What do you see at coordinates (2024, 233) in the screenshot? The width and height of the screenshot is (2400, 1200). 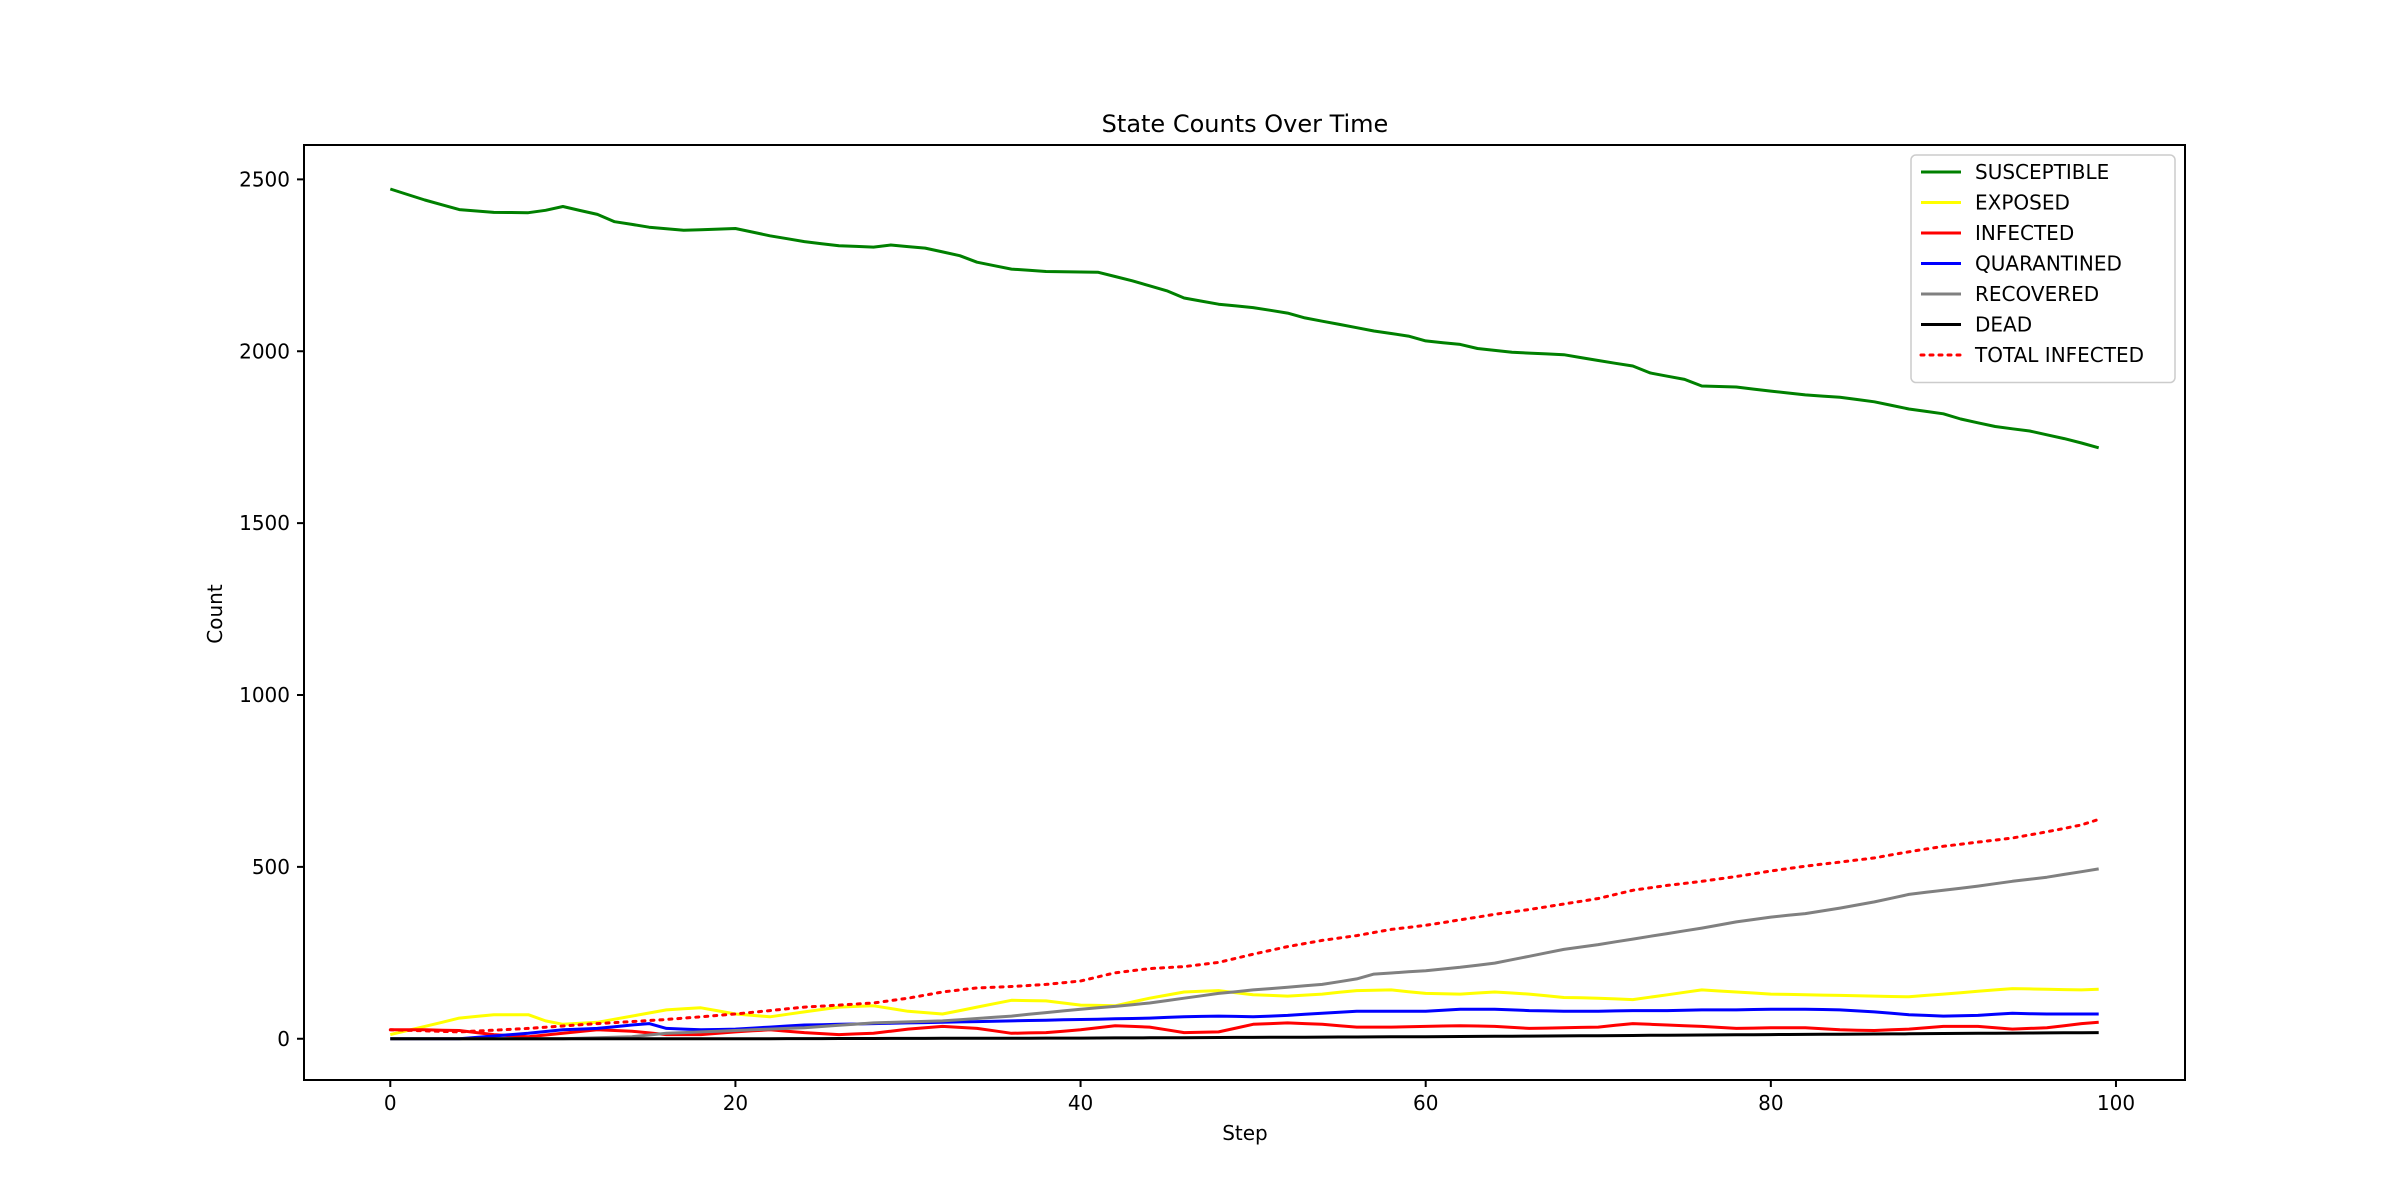 I see `legend-label: INFECTED` at bounding box center [2024, 233].